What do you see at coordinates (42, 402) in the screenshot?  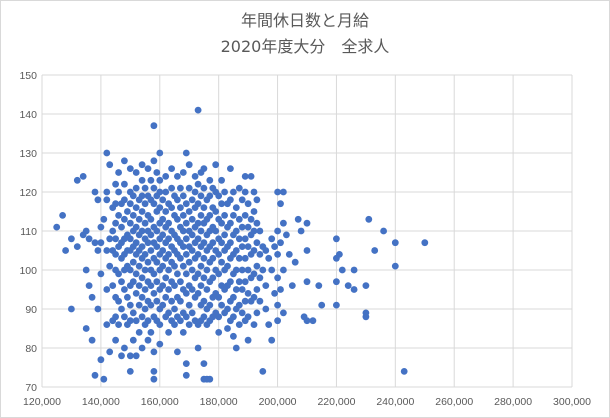 I see `x-tick-label: 120,000` at bounding box center [42, 402].